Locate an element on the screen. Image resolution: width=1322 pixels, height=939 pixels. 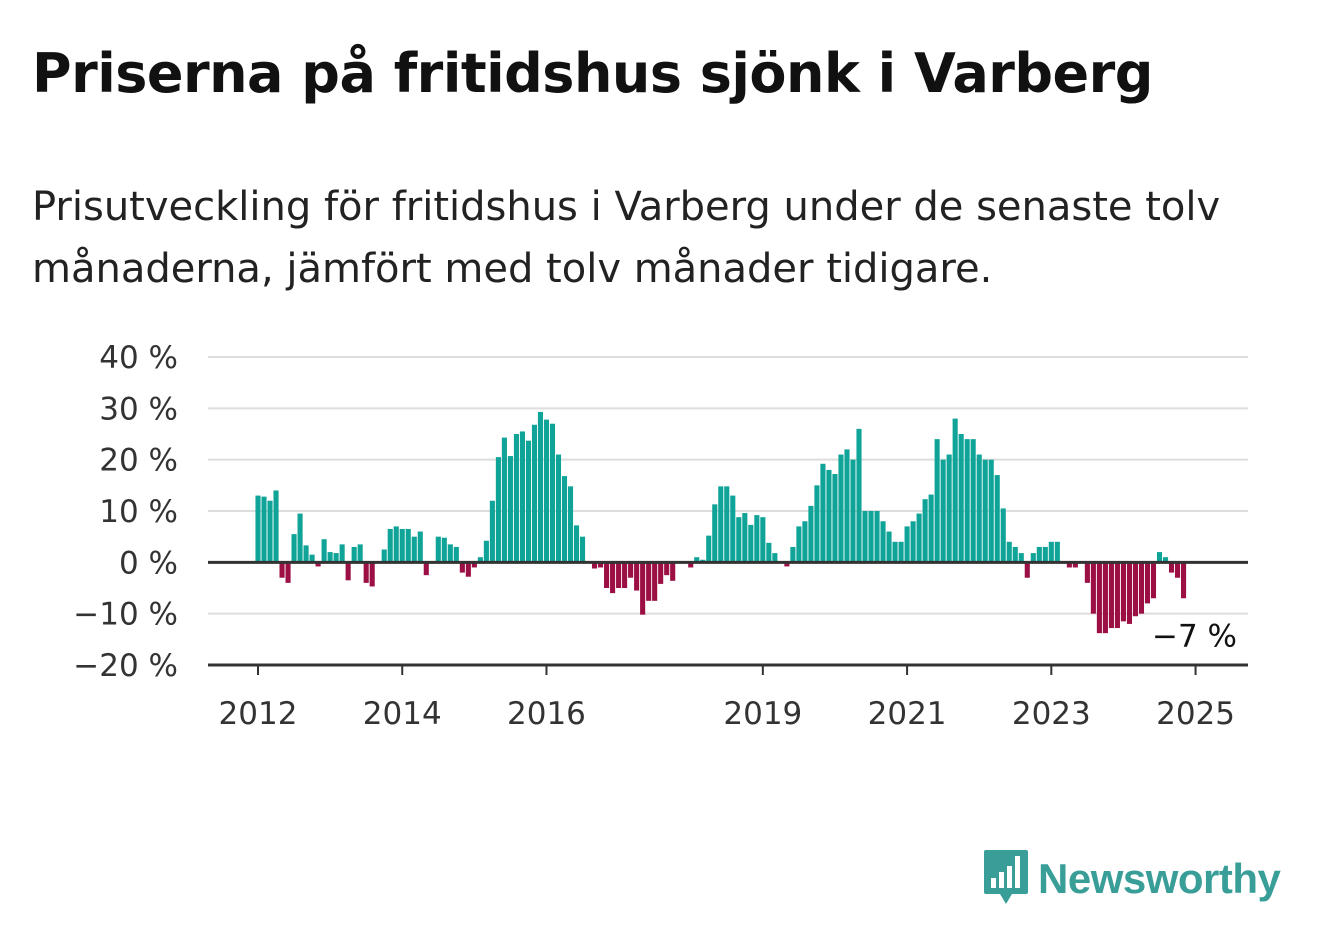
y-tick-label: 20 % is located at coordinates (138, 461).